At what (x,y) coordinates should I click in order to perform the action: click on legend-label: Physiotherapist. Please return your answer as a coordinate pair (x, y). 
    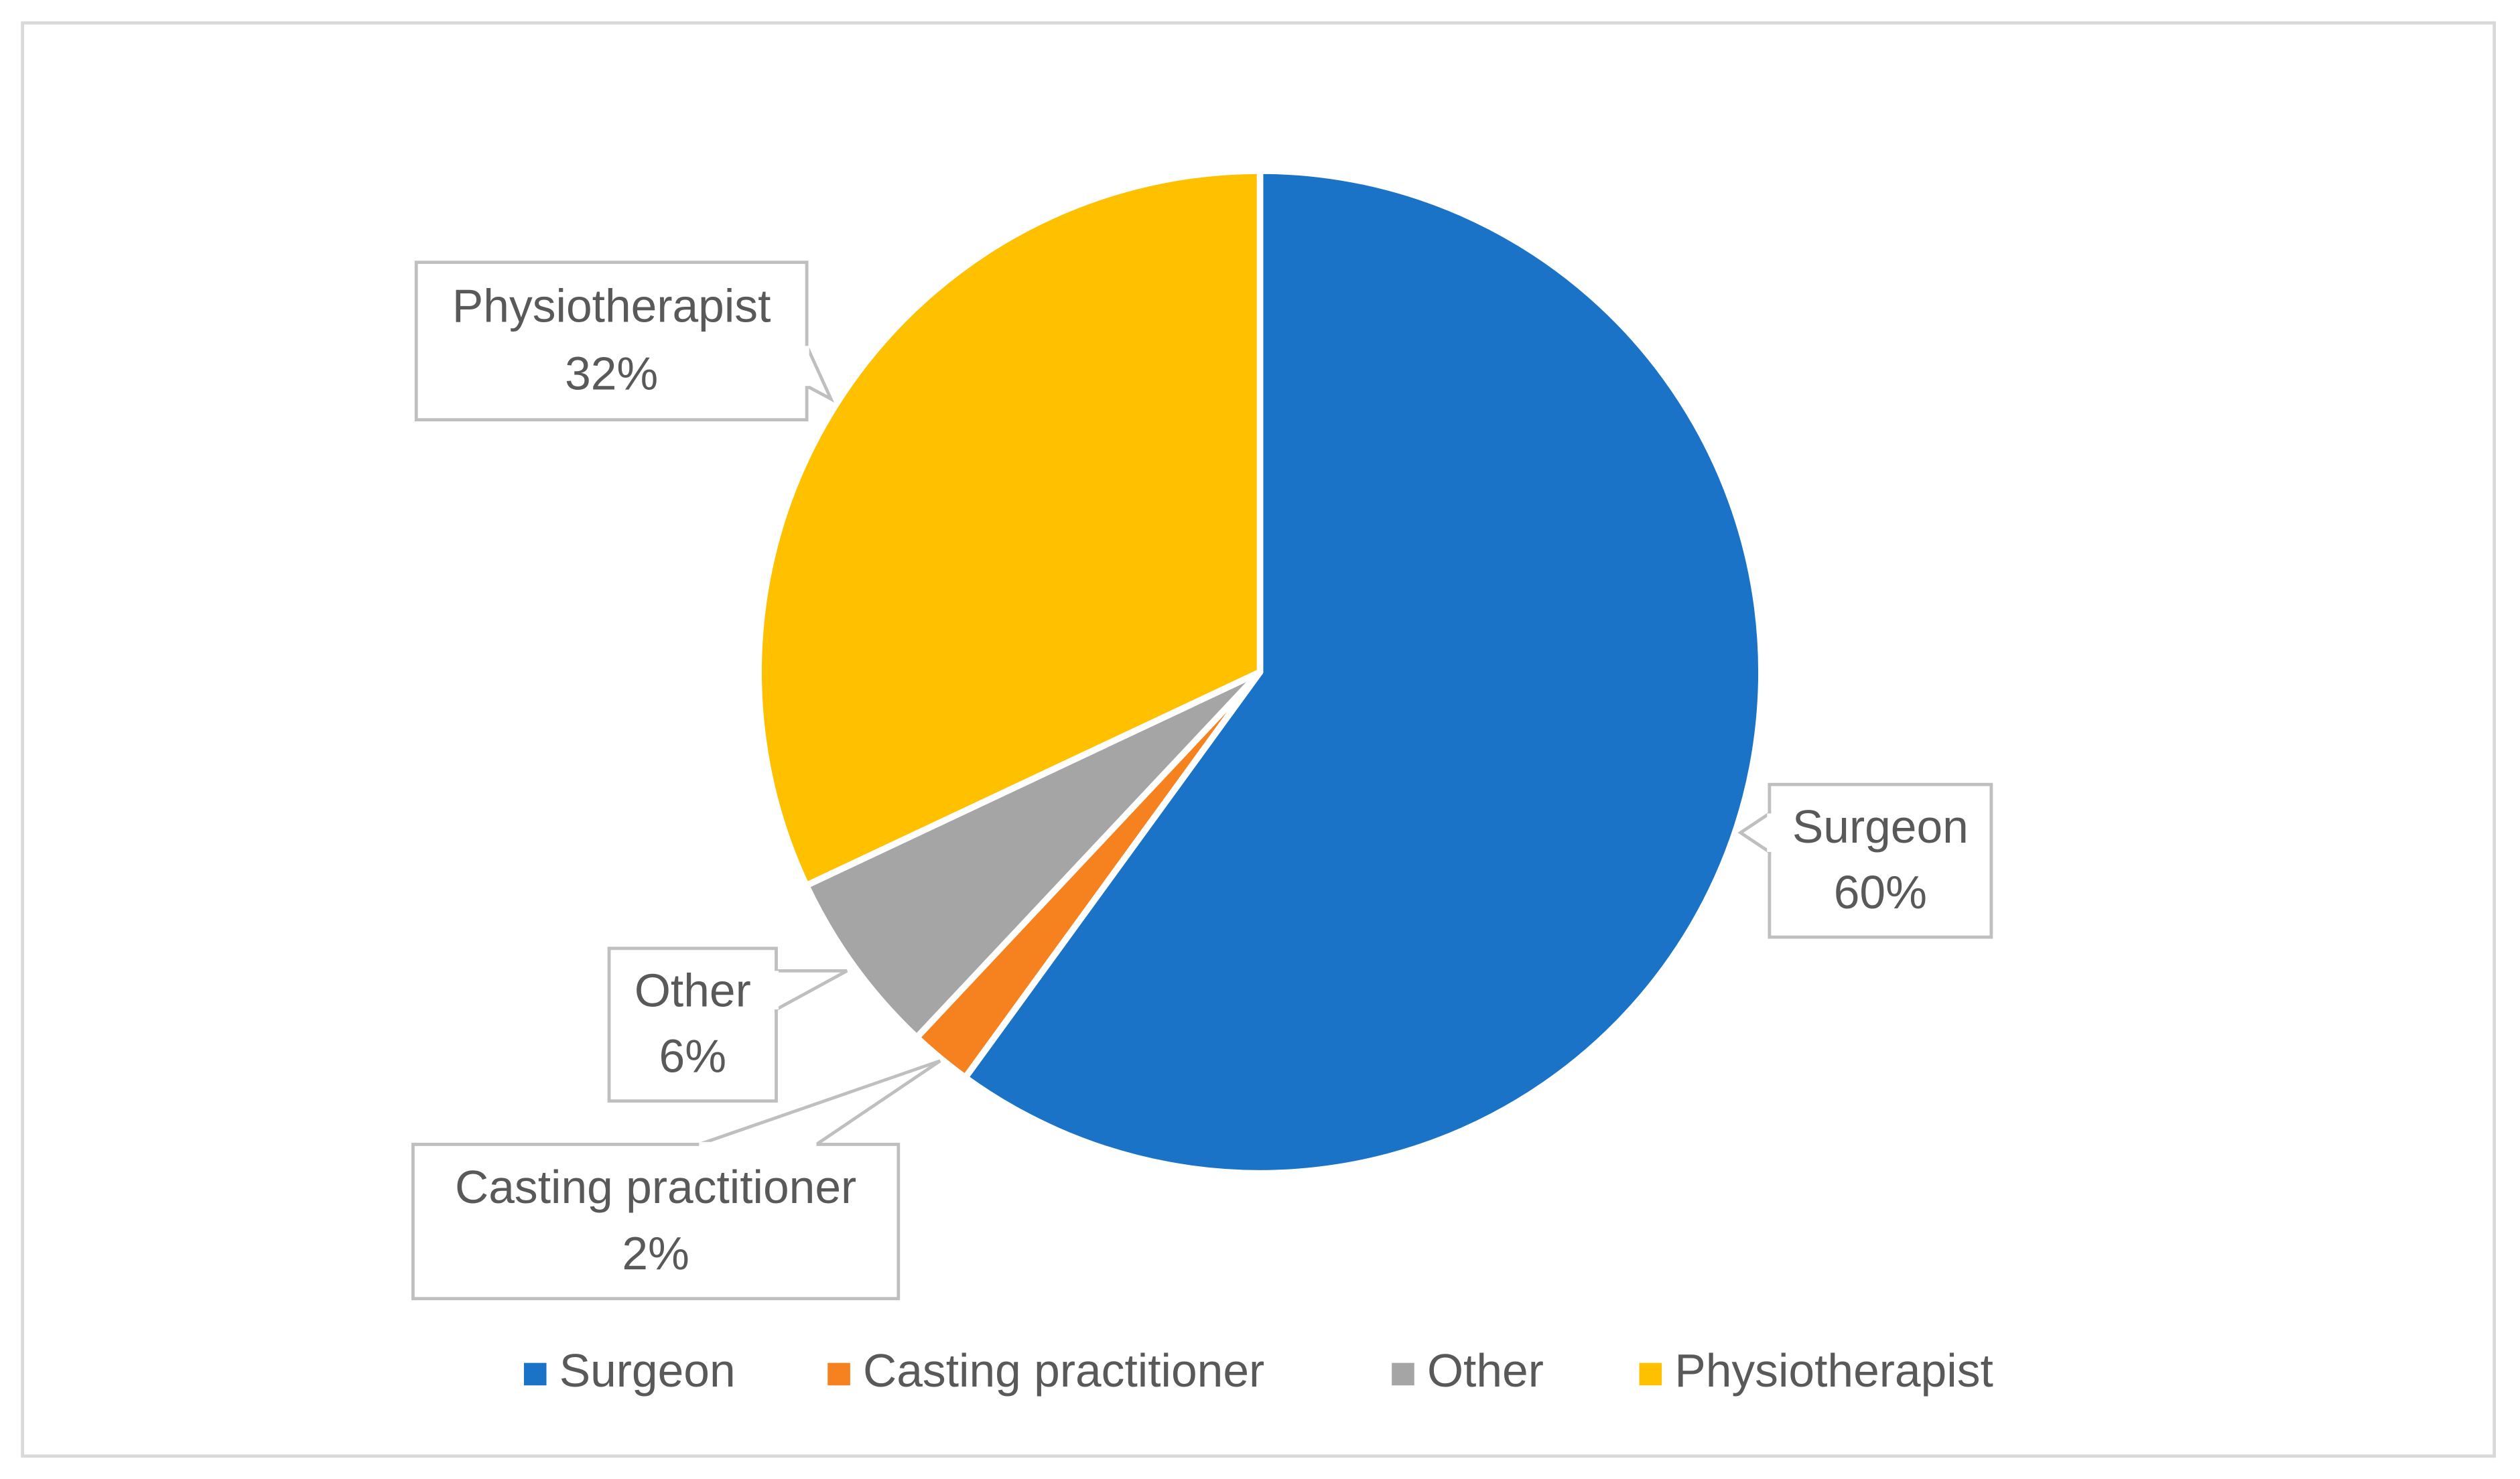
    Looking at the image, I should click on (1834, 1370).